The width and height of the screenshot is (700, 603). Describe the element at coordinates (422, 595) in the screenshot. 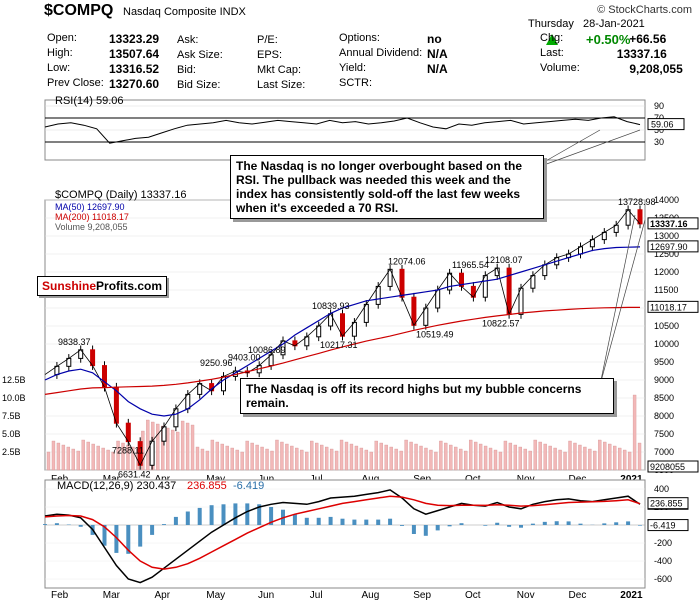

I see `x-axis-label-bottom: Sep` at that location.